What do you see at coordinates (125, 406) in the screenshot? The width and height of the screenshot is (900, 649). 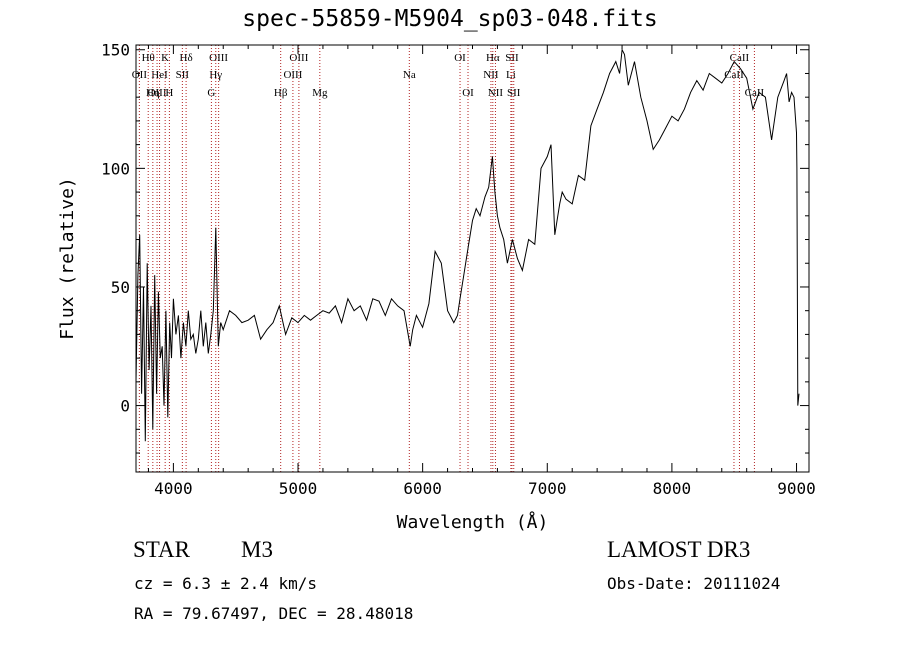 I see `y-tick-label: 0` at bounding box center [125, 406].